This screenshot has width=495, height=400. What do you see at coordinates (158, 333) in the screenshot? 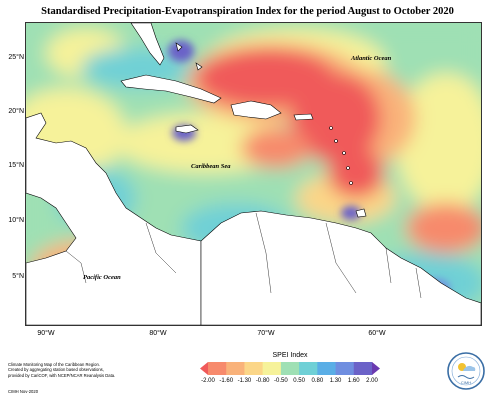
I see `lon-label-80w: 80°W` at bounding box center [158, 333].